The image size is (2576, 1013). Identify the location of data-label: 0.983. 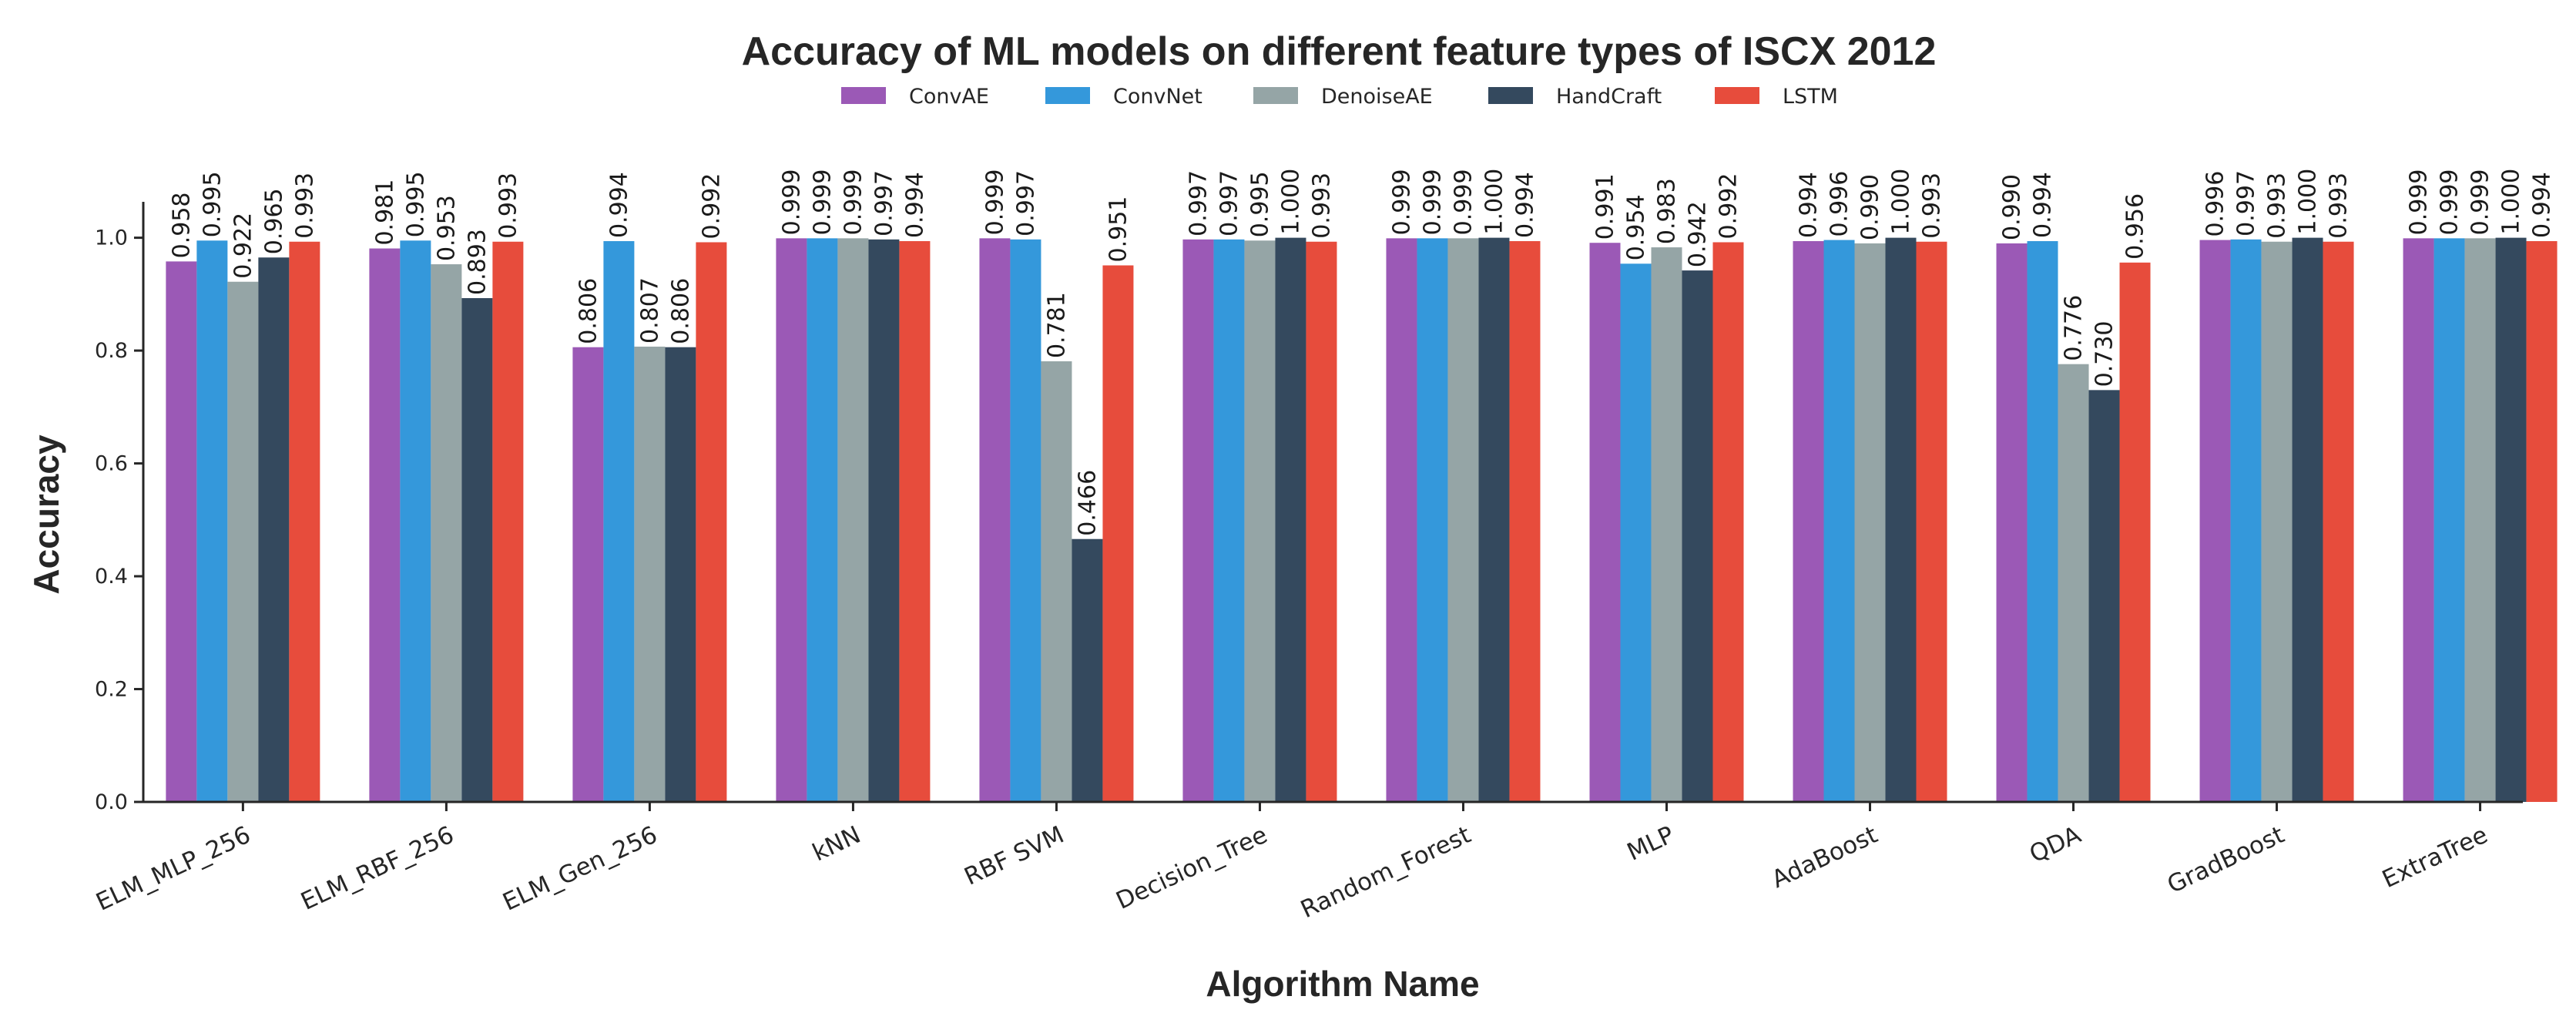
(1666, 211).